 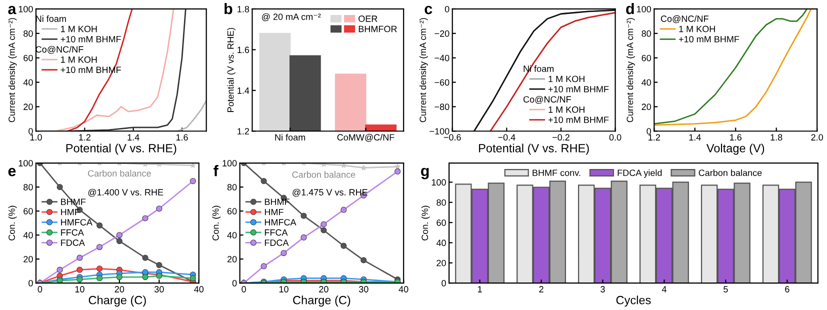 What do you see at coordinates (602, 289) in the screenshot?
I see `x-tick-label: 3` at bounding box center [602, 289].